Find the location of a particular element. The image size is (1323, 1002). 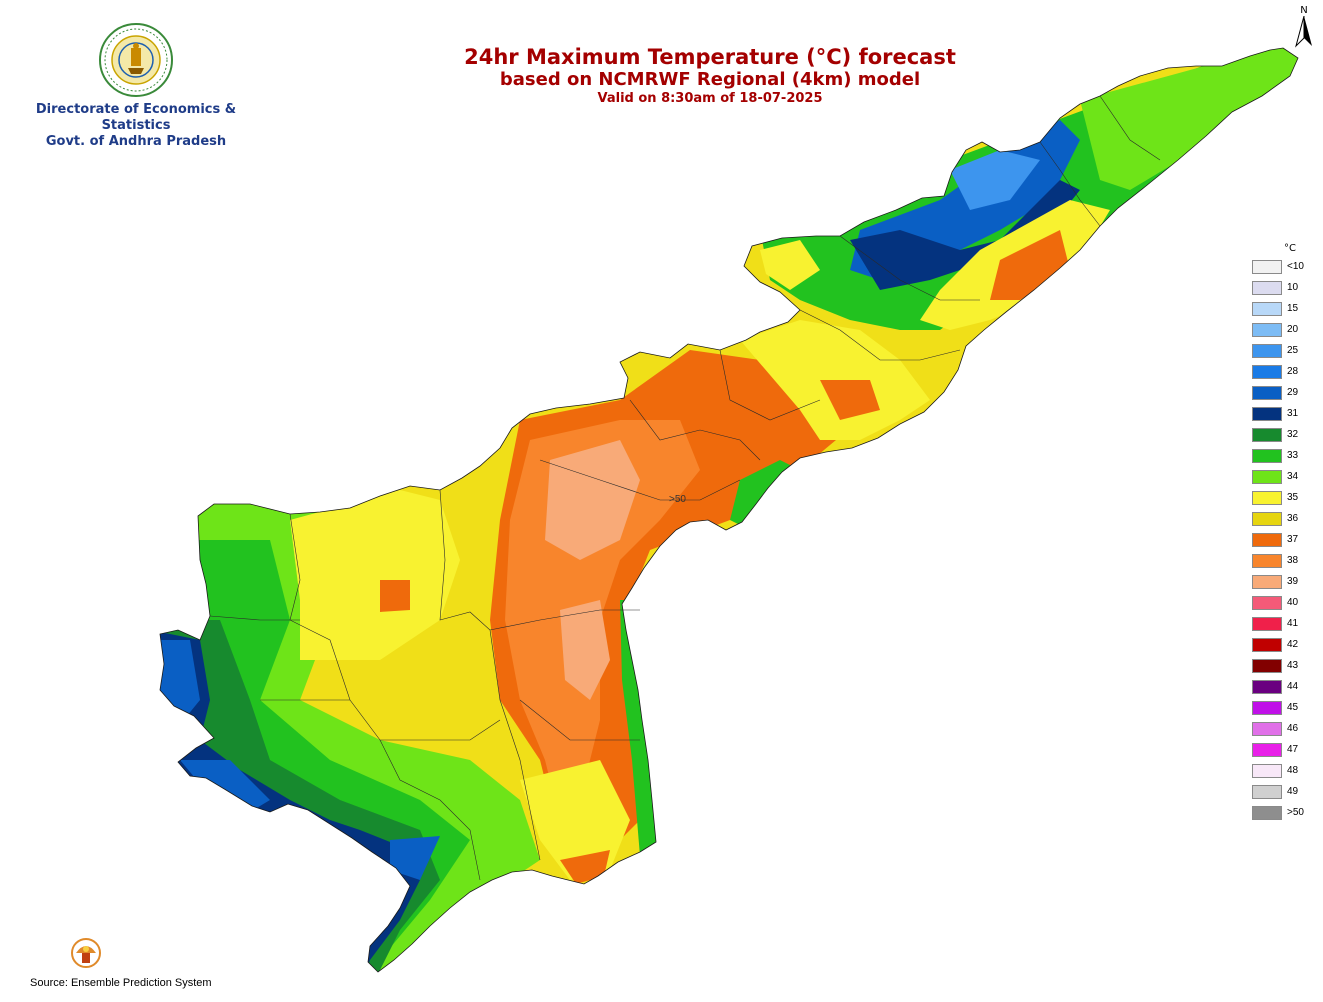

legend-label: 45 is located at coordinates (1293, 707).